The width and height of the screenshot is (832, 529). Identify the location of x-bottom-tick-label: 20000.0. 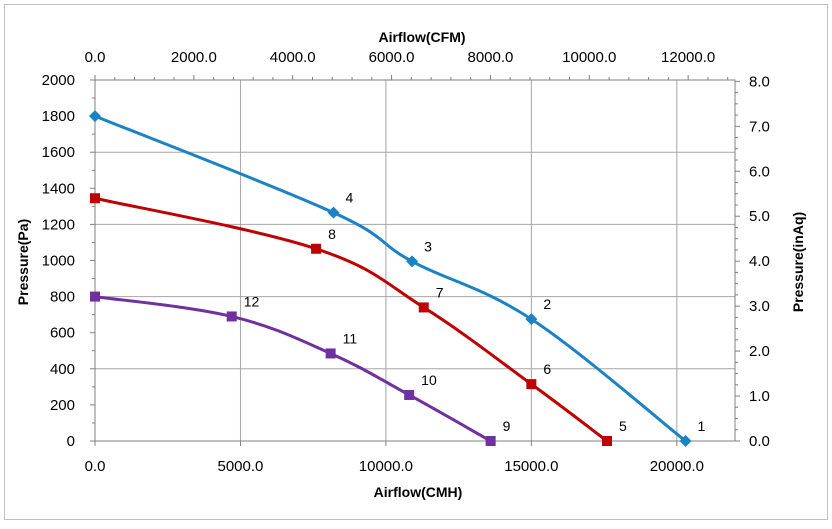
(677, 466).